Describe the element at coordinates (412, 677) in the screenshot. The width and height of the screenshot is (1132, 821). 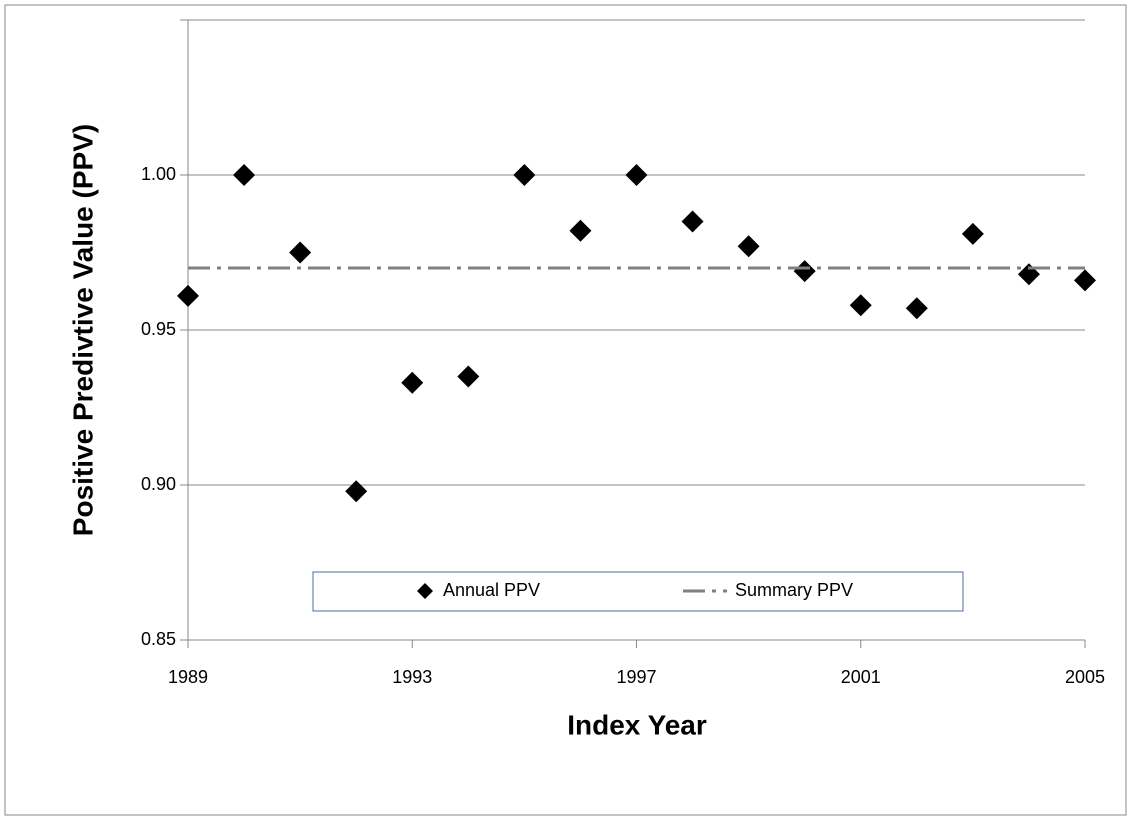
I see `x-tick-label: 1993` at that location.